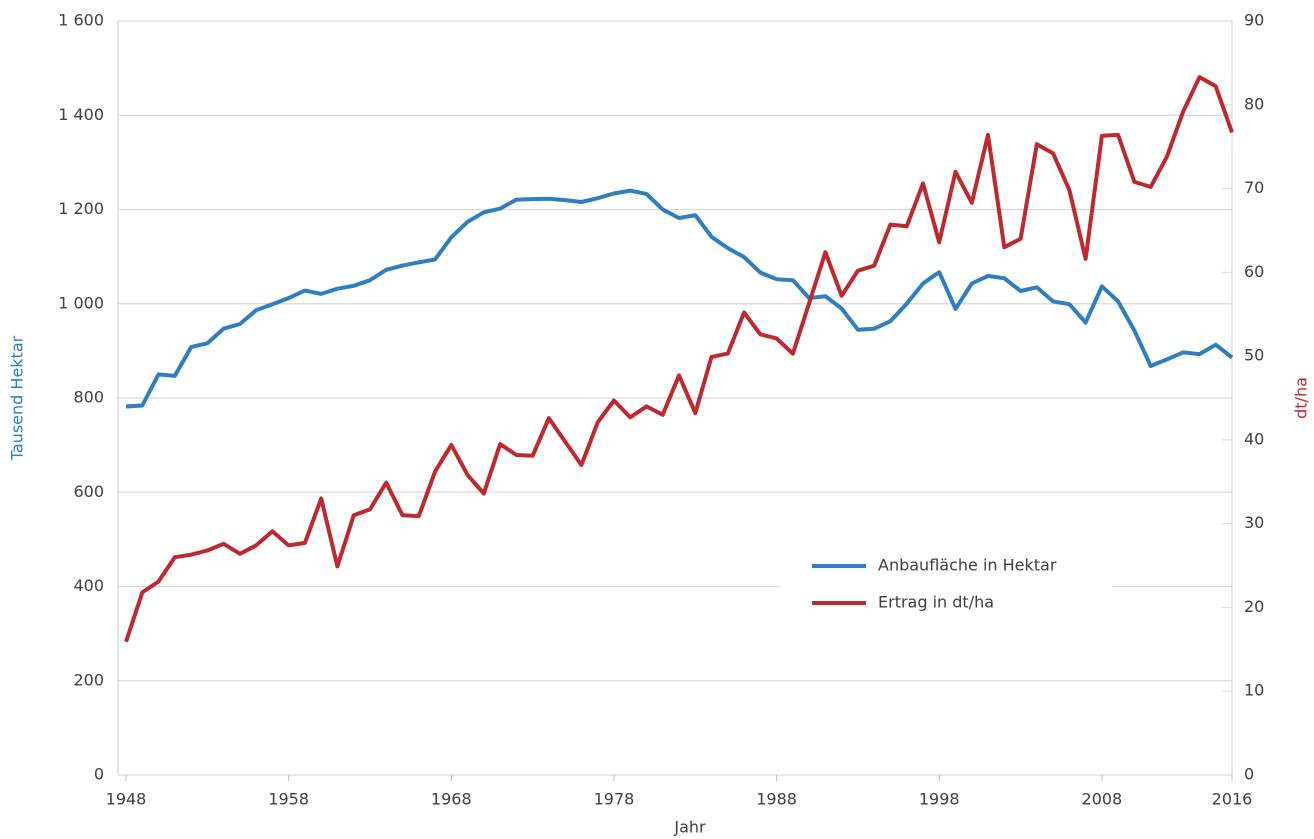 The width and height of the screenshot is (1314, 839). What do you see at coordinates (689, 827) in the screenshot?
I see `x-axis-label: Jahr` at bounding box center [689, 827].